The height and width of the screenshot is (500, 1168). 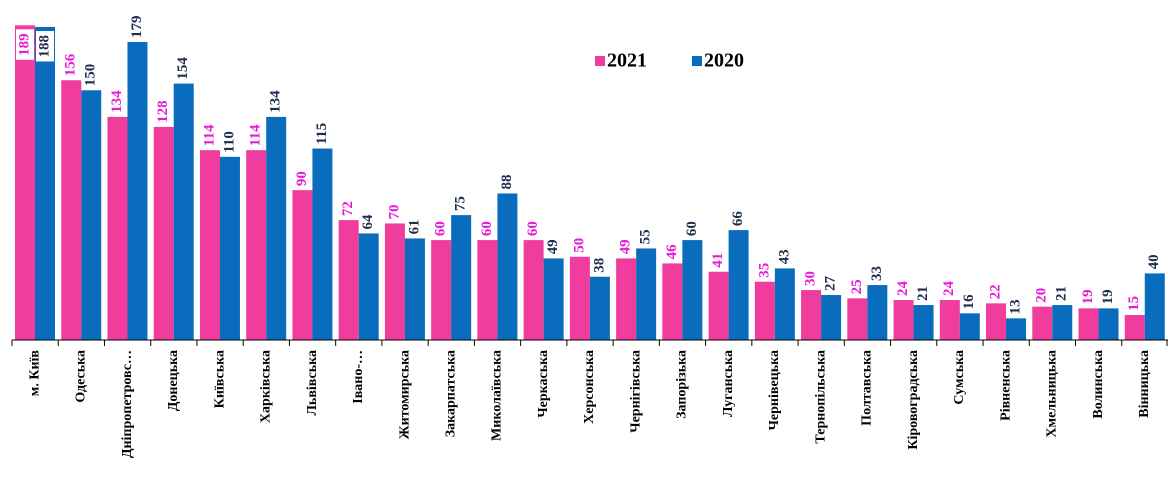 What do you see at coordinates (461, 203) in the screenshot?
I see `data-label: 75` at bounding box center [461, 203].